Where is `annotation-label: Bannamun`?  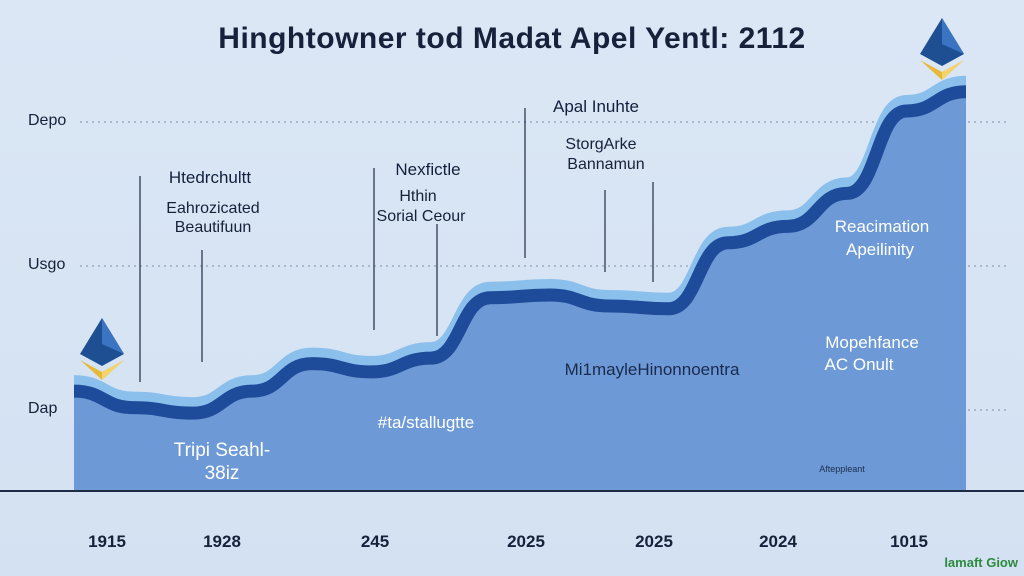
annotation-label: Bannamun is located at coordinates (606, 164).